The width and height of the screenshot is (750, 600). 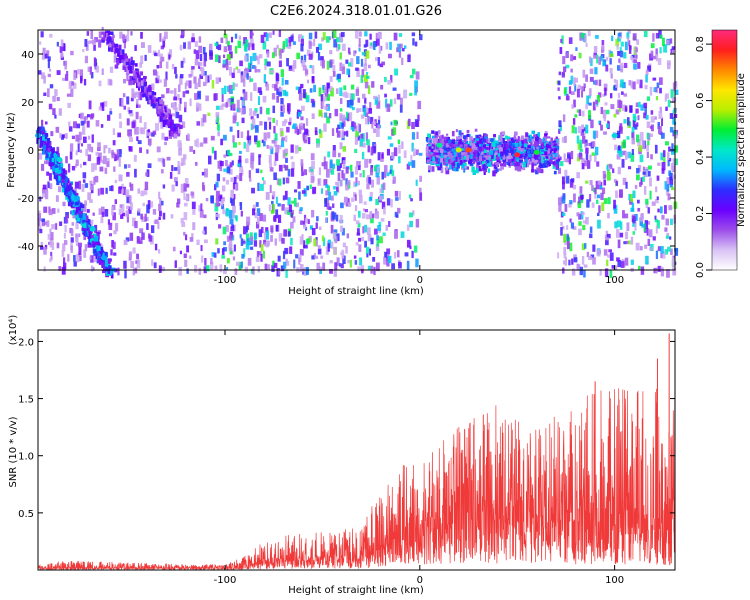 I want to click on snr-y-scale-label: (x10⁴), so click(x=13, y=330).